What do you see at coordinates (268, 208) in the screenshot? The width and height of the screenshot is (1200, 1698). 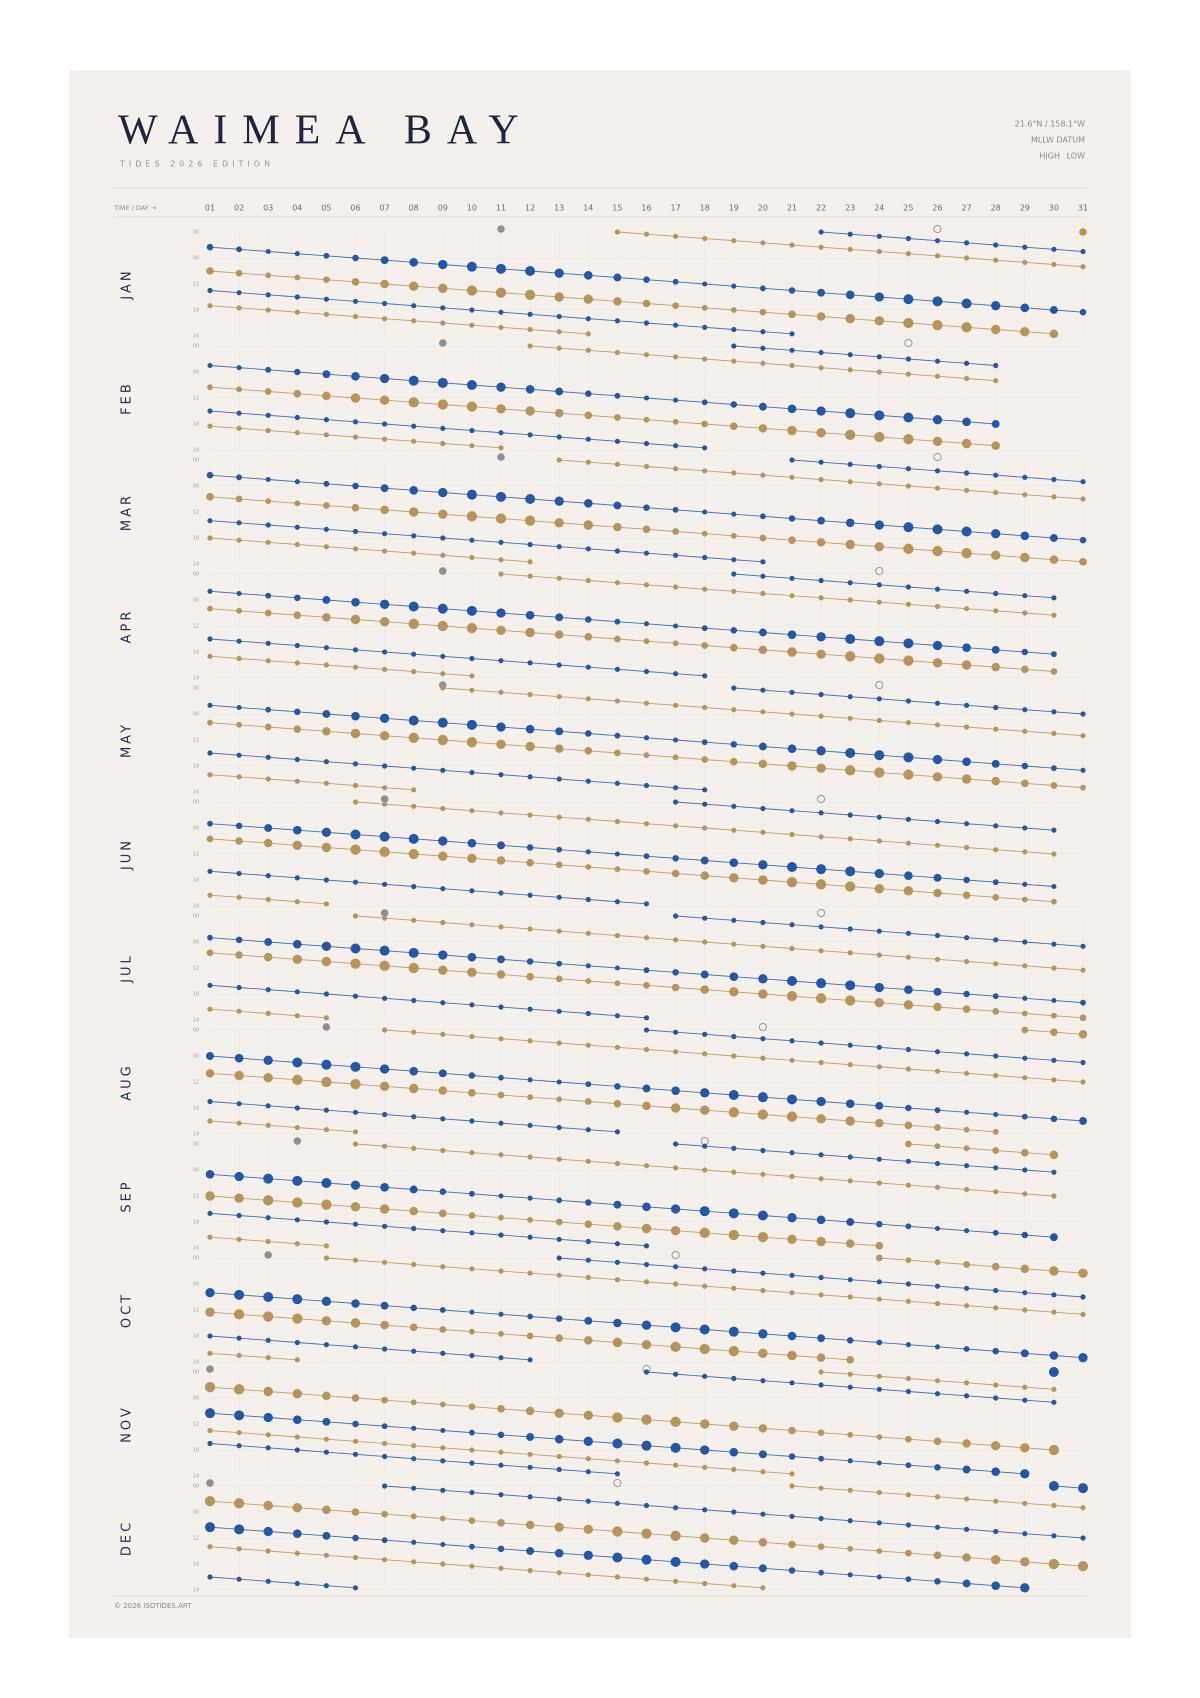 I see `day-label: 03` at bounding box center [268, 208].